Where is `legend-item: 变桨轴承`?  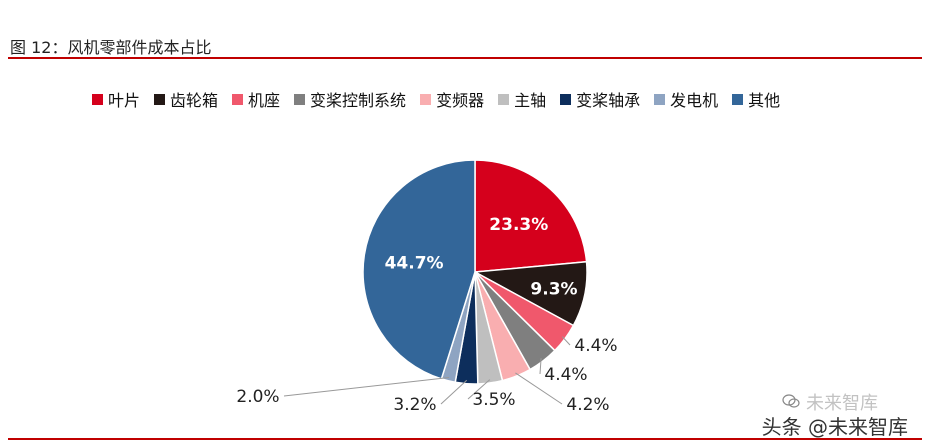 legend-item: 变桨轴承 is located at coordinates (600, 99).